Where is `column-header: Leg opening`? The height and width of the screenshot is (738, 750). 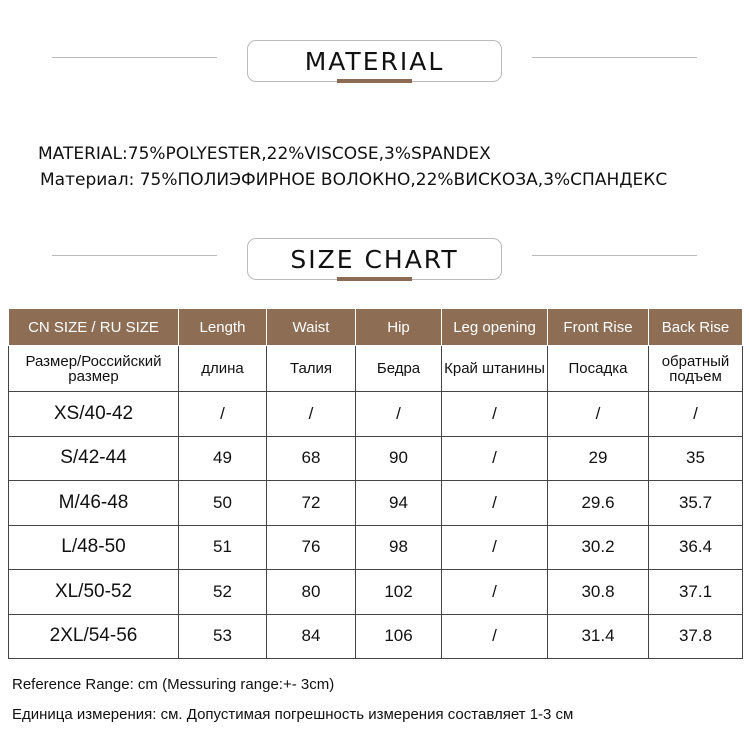 column-header: Leg opening is located at coordinates (494, 327).